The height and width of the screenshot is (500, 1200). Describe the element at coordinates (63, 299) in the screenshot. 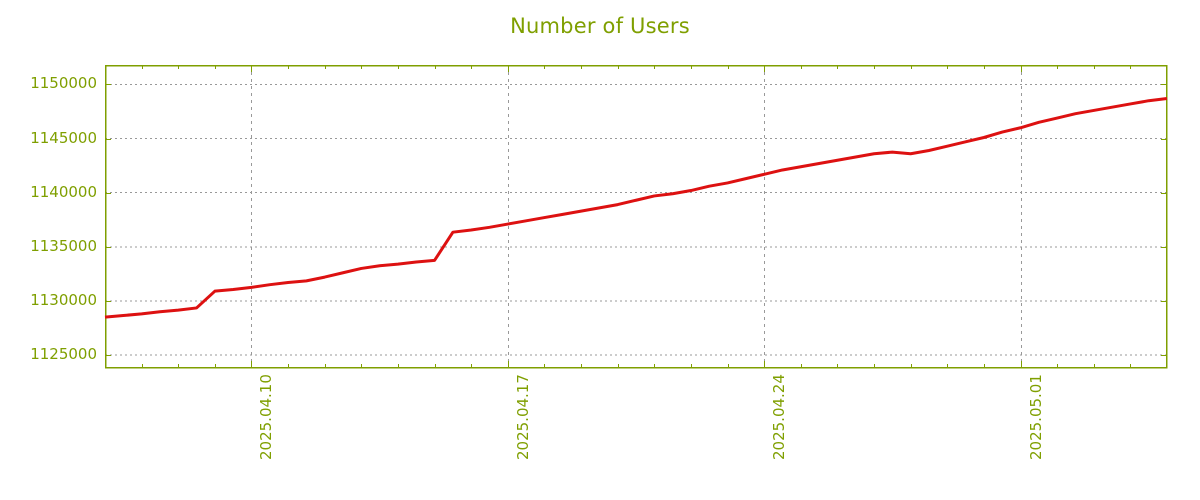

I see `y-axis-tick-label: 1130000` at that location.